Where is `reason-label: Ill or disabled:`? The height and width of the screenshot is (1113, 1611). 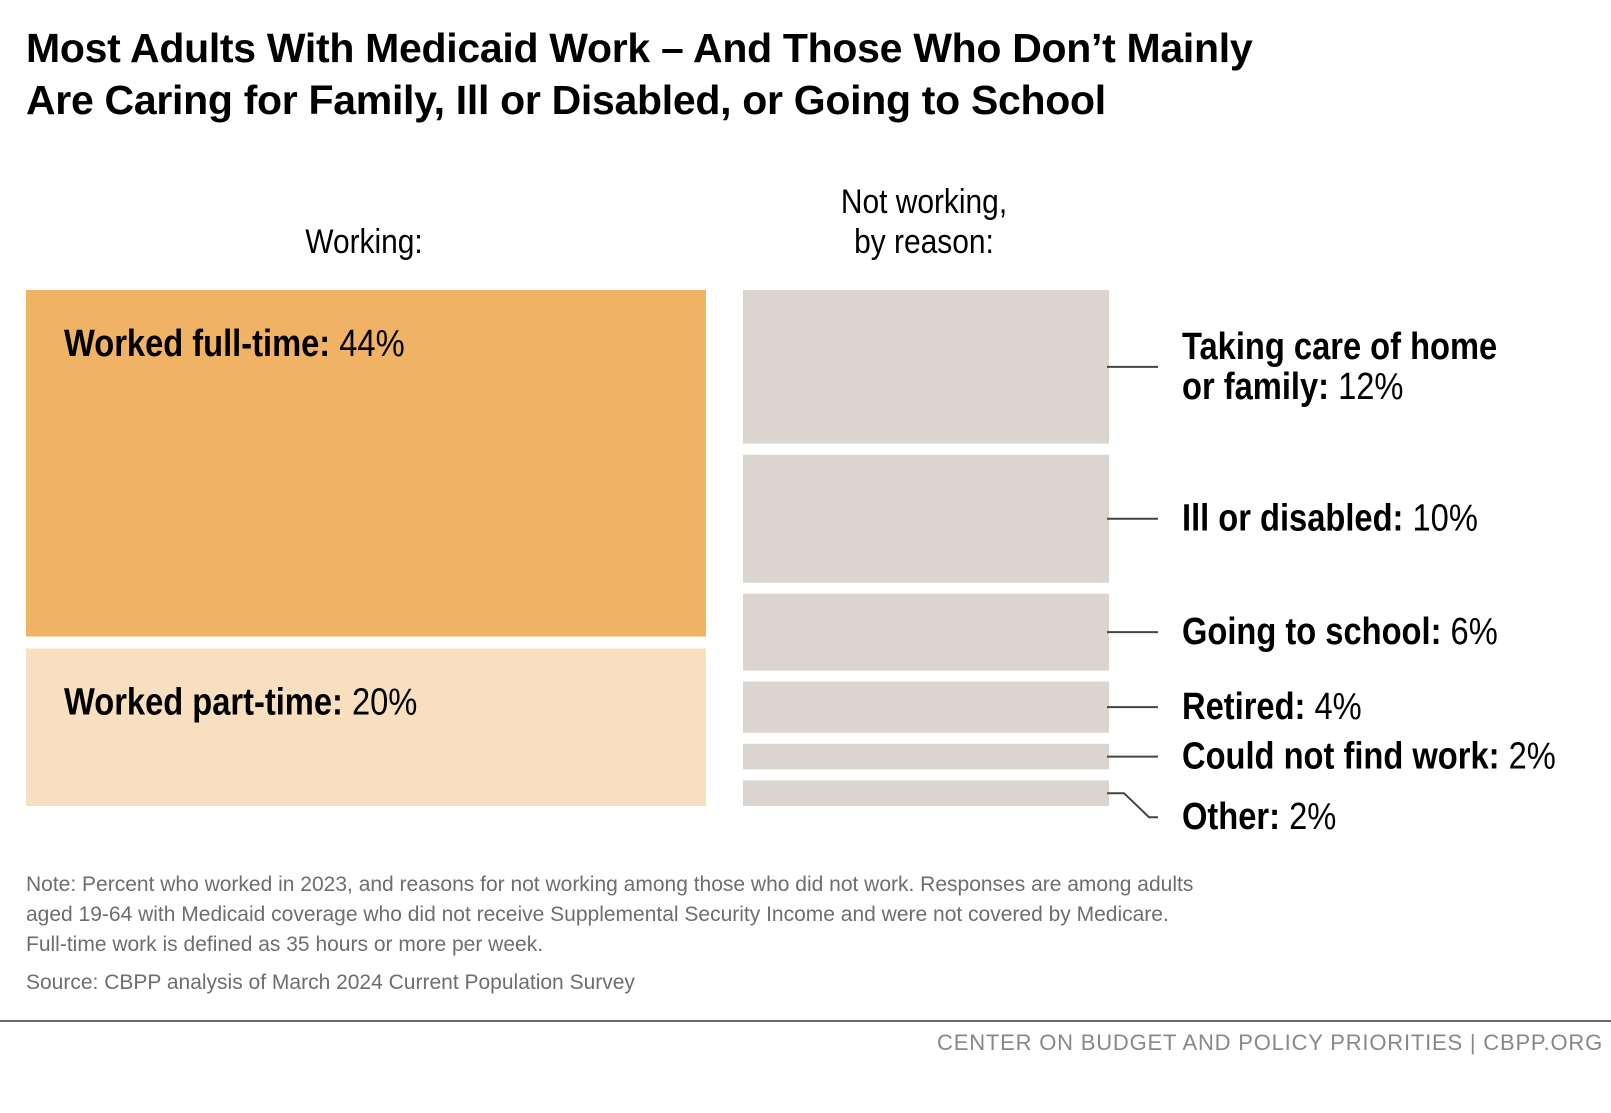 reason-label: Ill or disabled: is located at coordinates (1292, 517).